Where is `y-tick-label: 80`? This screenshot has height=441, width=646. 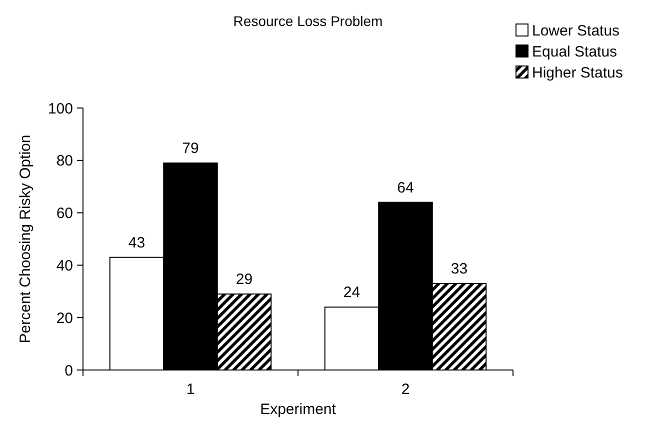
y-tick-label: 80 is located at coordinates (64, 161).